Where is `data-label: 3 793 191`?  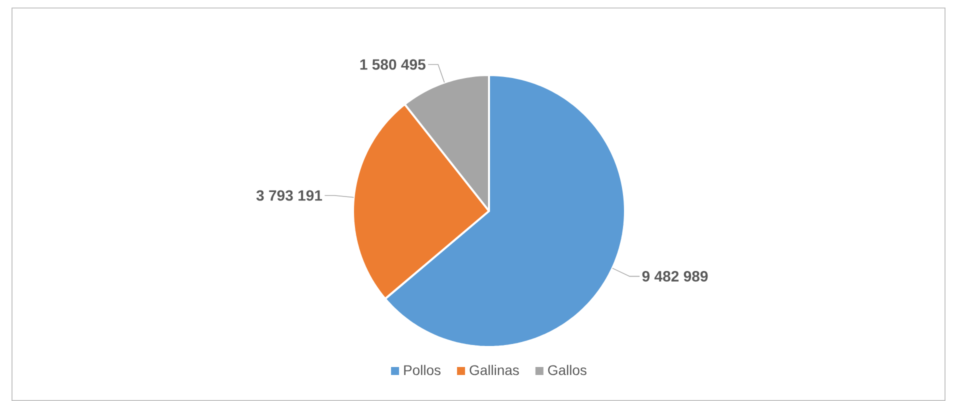
data-label: 3 793 191 is located at coordinates (289, 195).